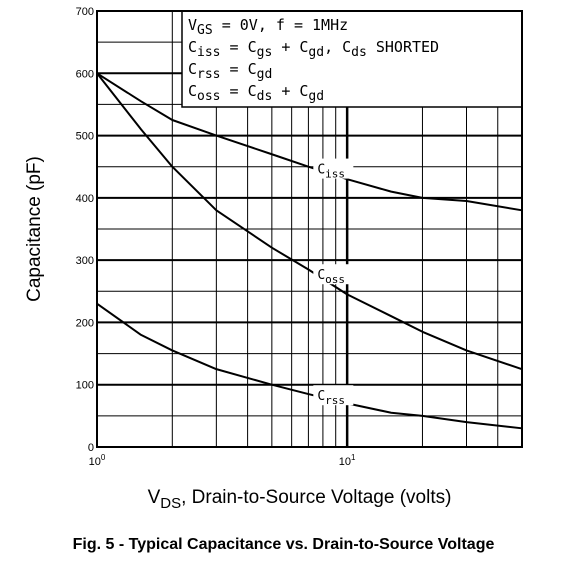  Describe the element at coordinates (85, 386) in the screenshot. I see `y-tick-label: 100` at that location.